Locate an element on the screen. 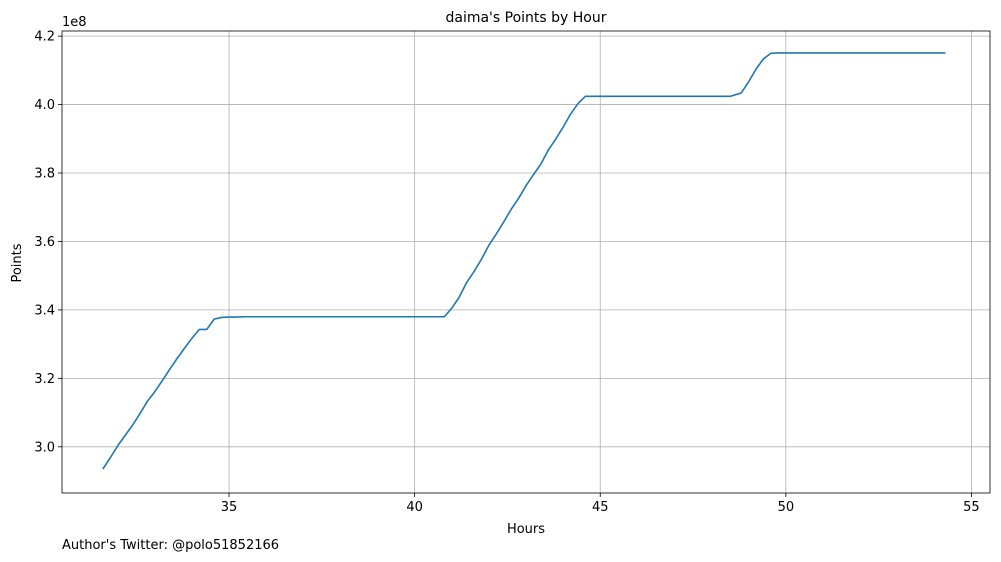 This screenshot has width=1001, height=562. y-tick-label: 4.0 is located at coordinates (44, 105).